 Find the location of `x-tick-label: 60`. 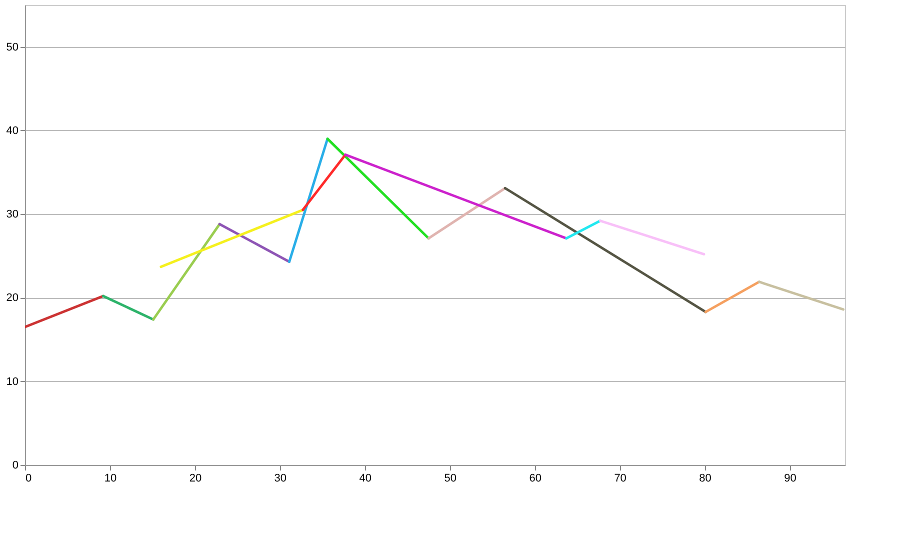

x-tick-label: 60 is located at coordinates (535, 478).